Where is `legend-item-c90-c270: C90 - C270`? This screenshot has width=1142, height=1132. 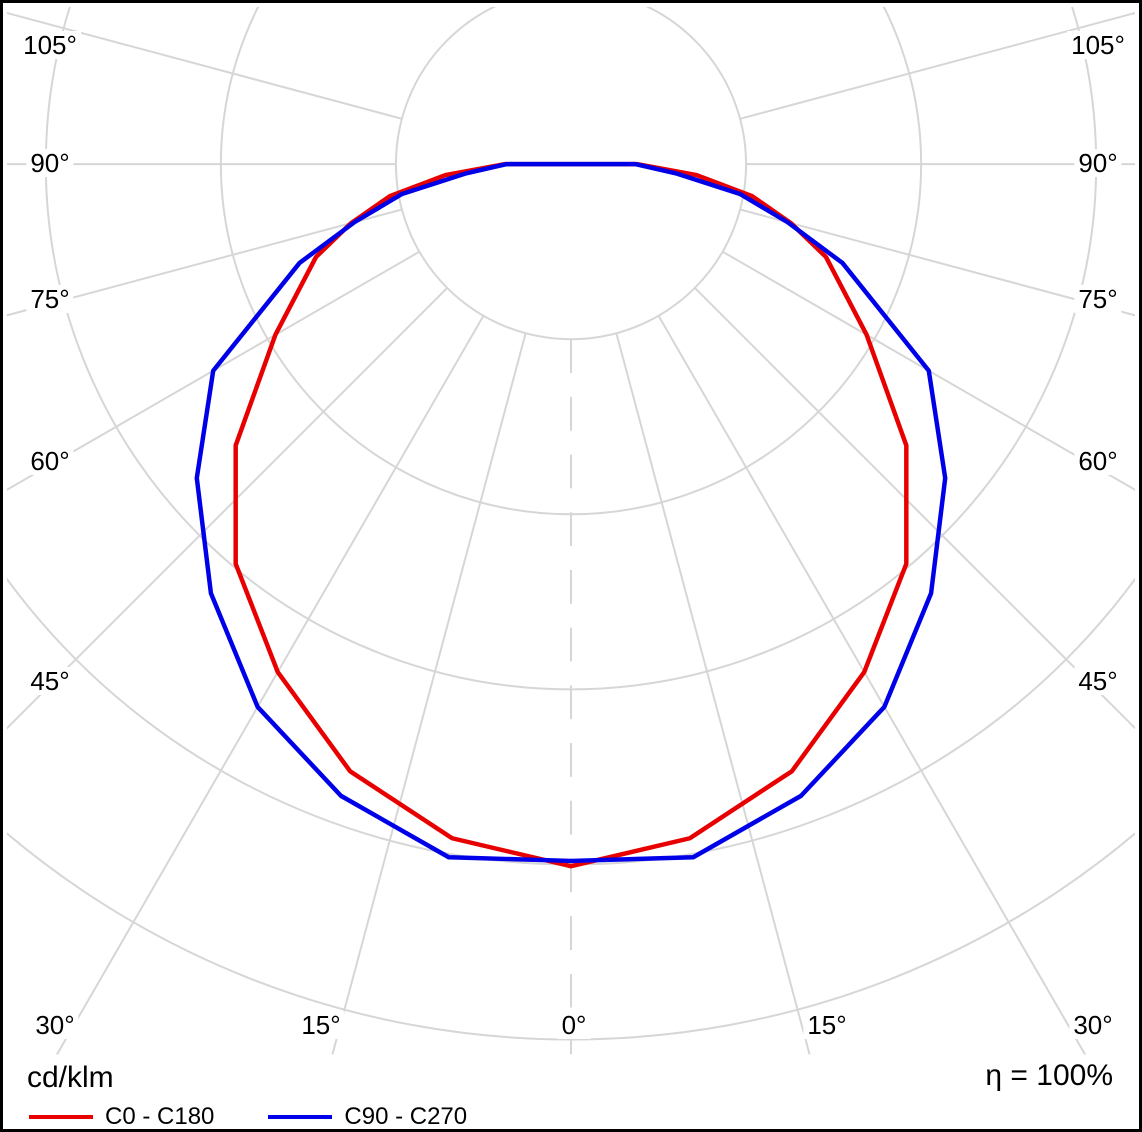
legend-item-c90-c270: C90 - C270 is located at coordinates (367, 1117).